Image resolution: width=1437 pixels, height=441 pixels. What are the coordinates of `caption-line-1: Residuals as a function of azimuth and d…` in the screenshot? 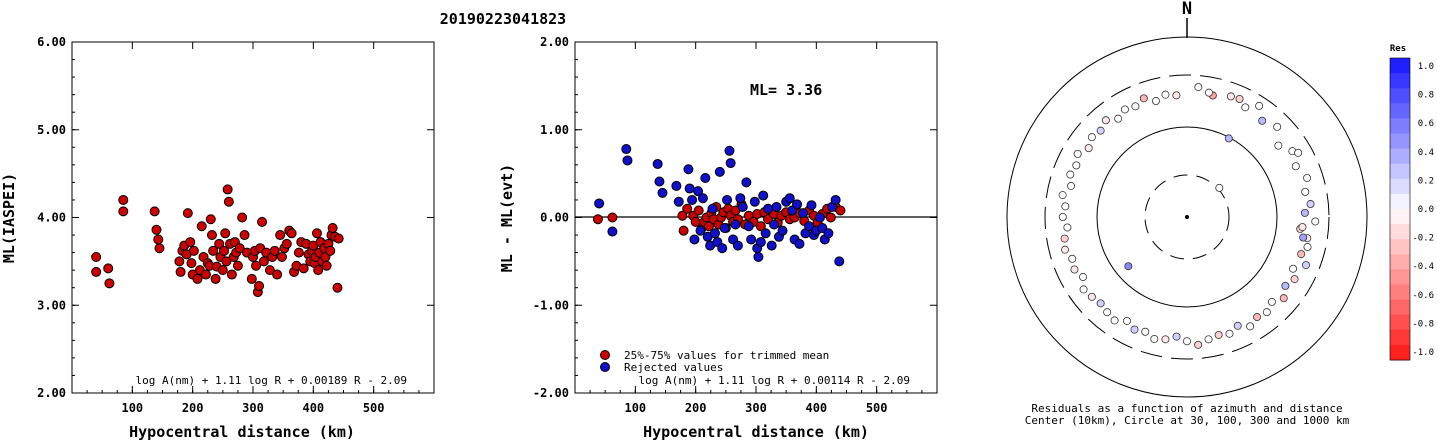 It's located at (1186, 408).